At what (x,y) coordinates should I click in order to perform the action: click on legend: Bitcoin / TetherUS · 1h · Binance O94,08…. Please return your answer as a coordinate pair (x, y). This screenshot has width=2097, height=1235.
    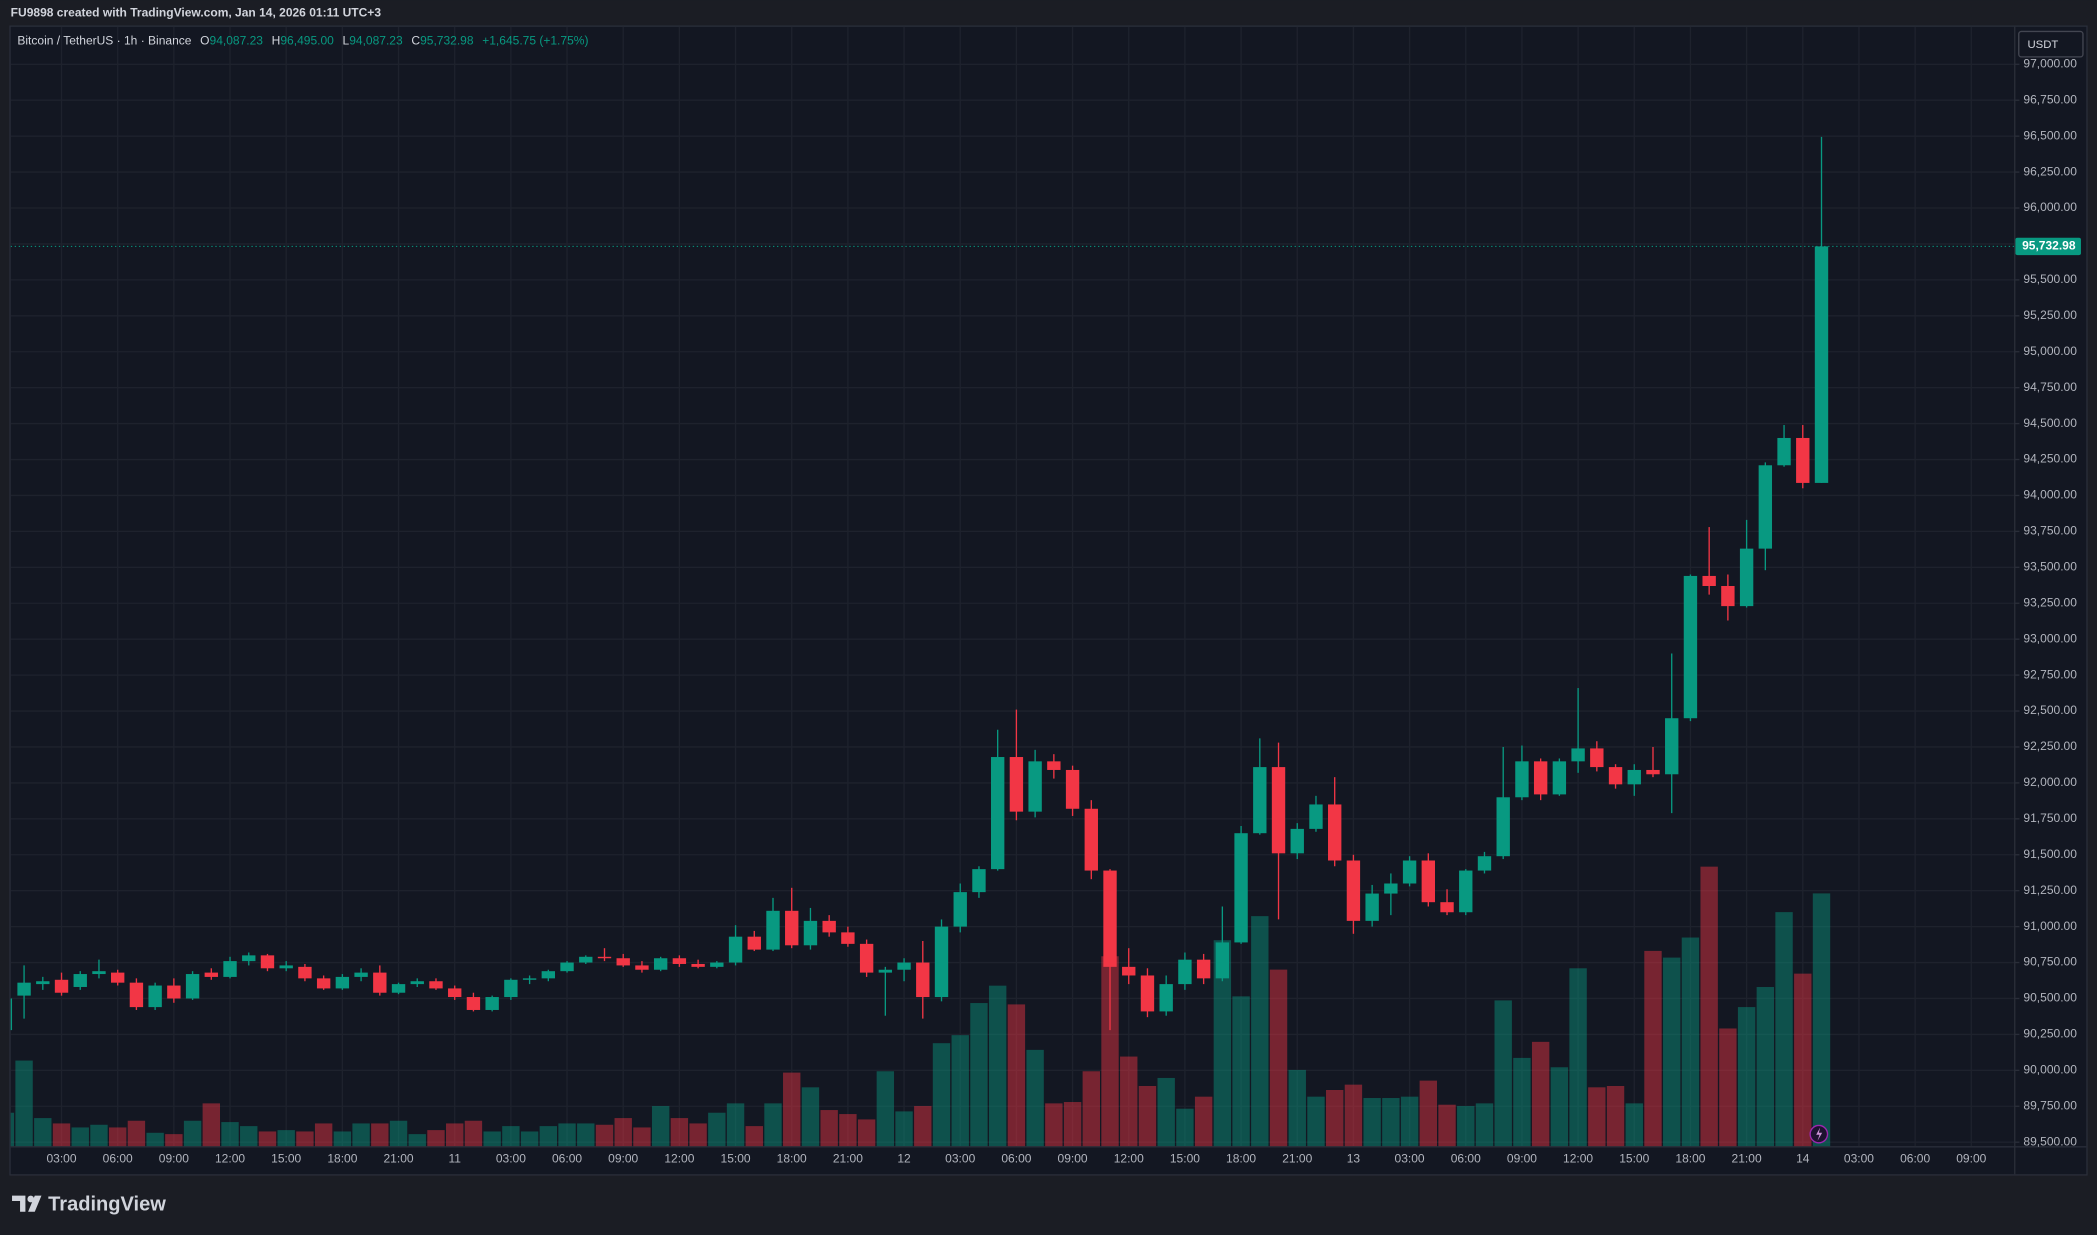
    Looking at the image, I should click on (302, 41).